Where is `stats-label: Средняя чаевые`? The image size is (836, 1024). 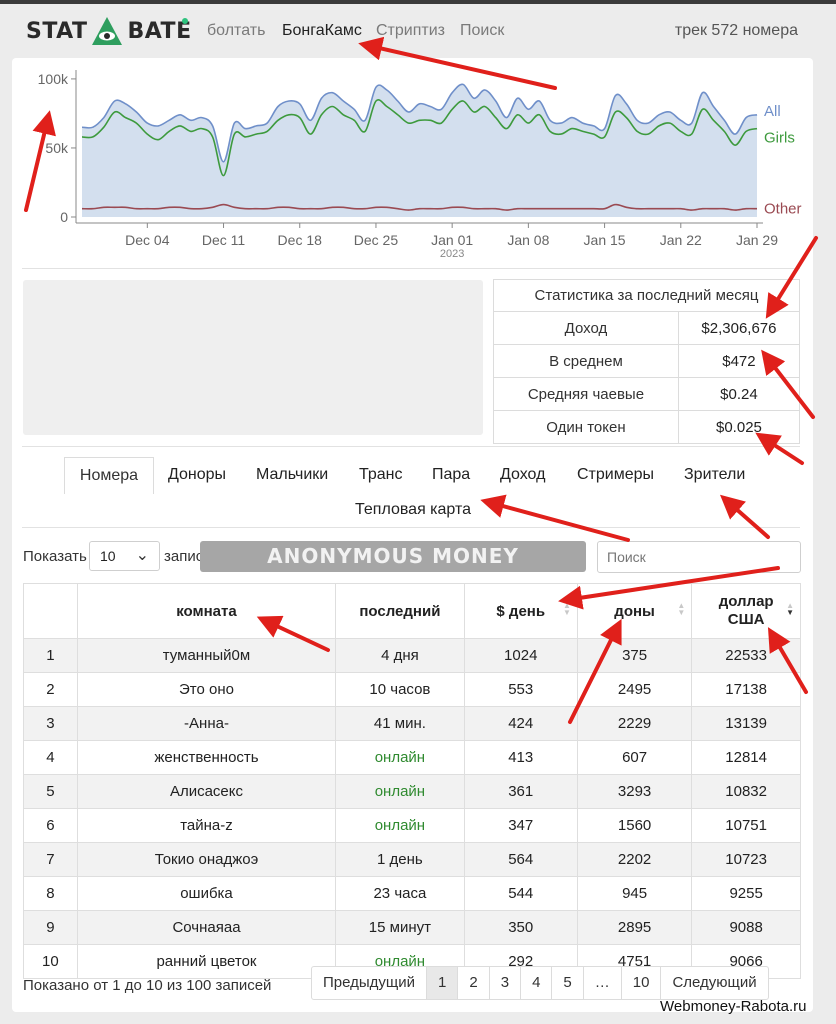
stats-label: Средняя чаевые is located at coordinates (586, 394).